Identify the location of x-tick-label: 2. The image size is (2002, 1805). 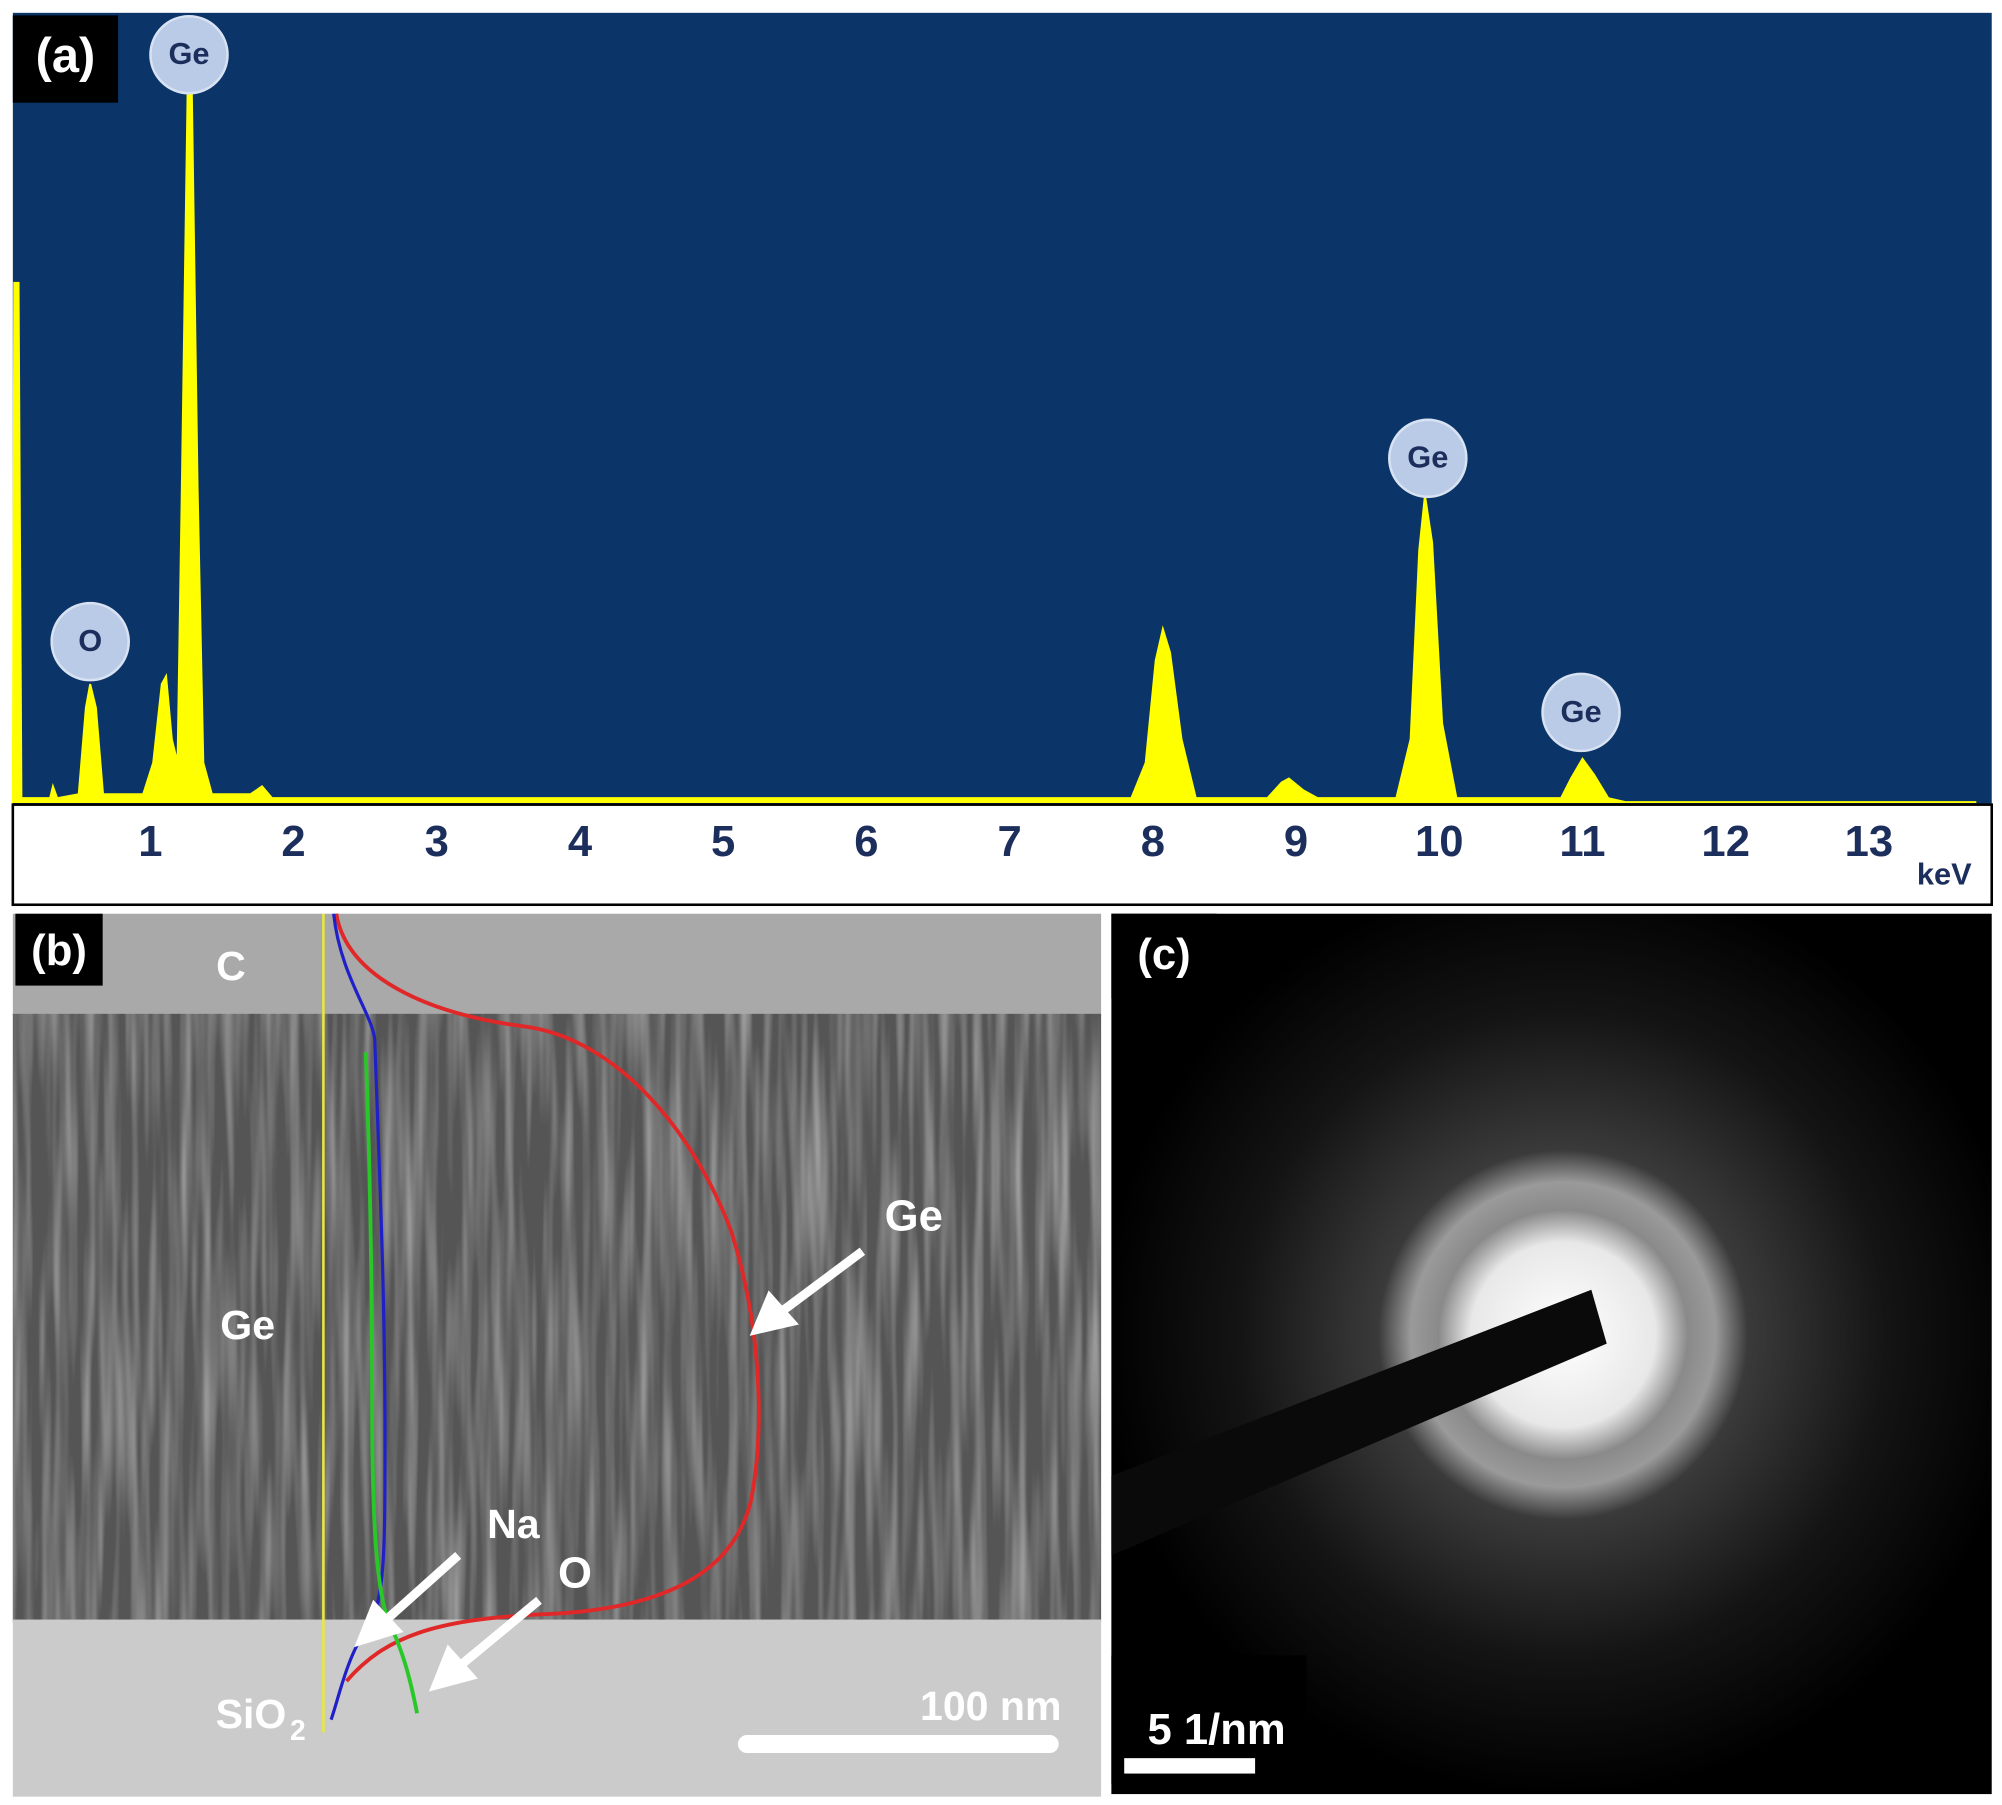
(293, 842).